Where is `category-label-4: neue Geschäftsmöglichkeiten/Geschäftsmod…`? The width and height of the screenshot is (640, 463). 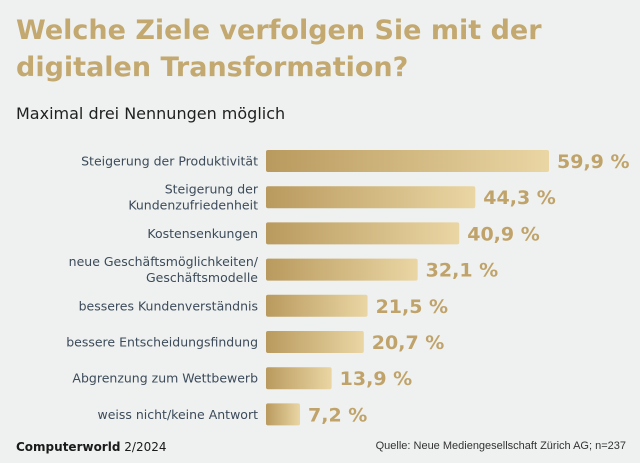 category-label-4: neue Geschäftsmöglichkeiten/Geschäftsmod… is located at coordinates (164, 269).